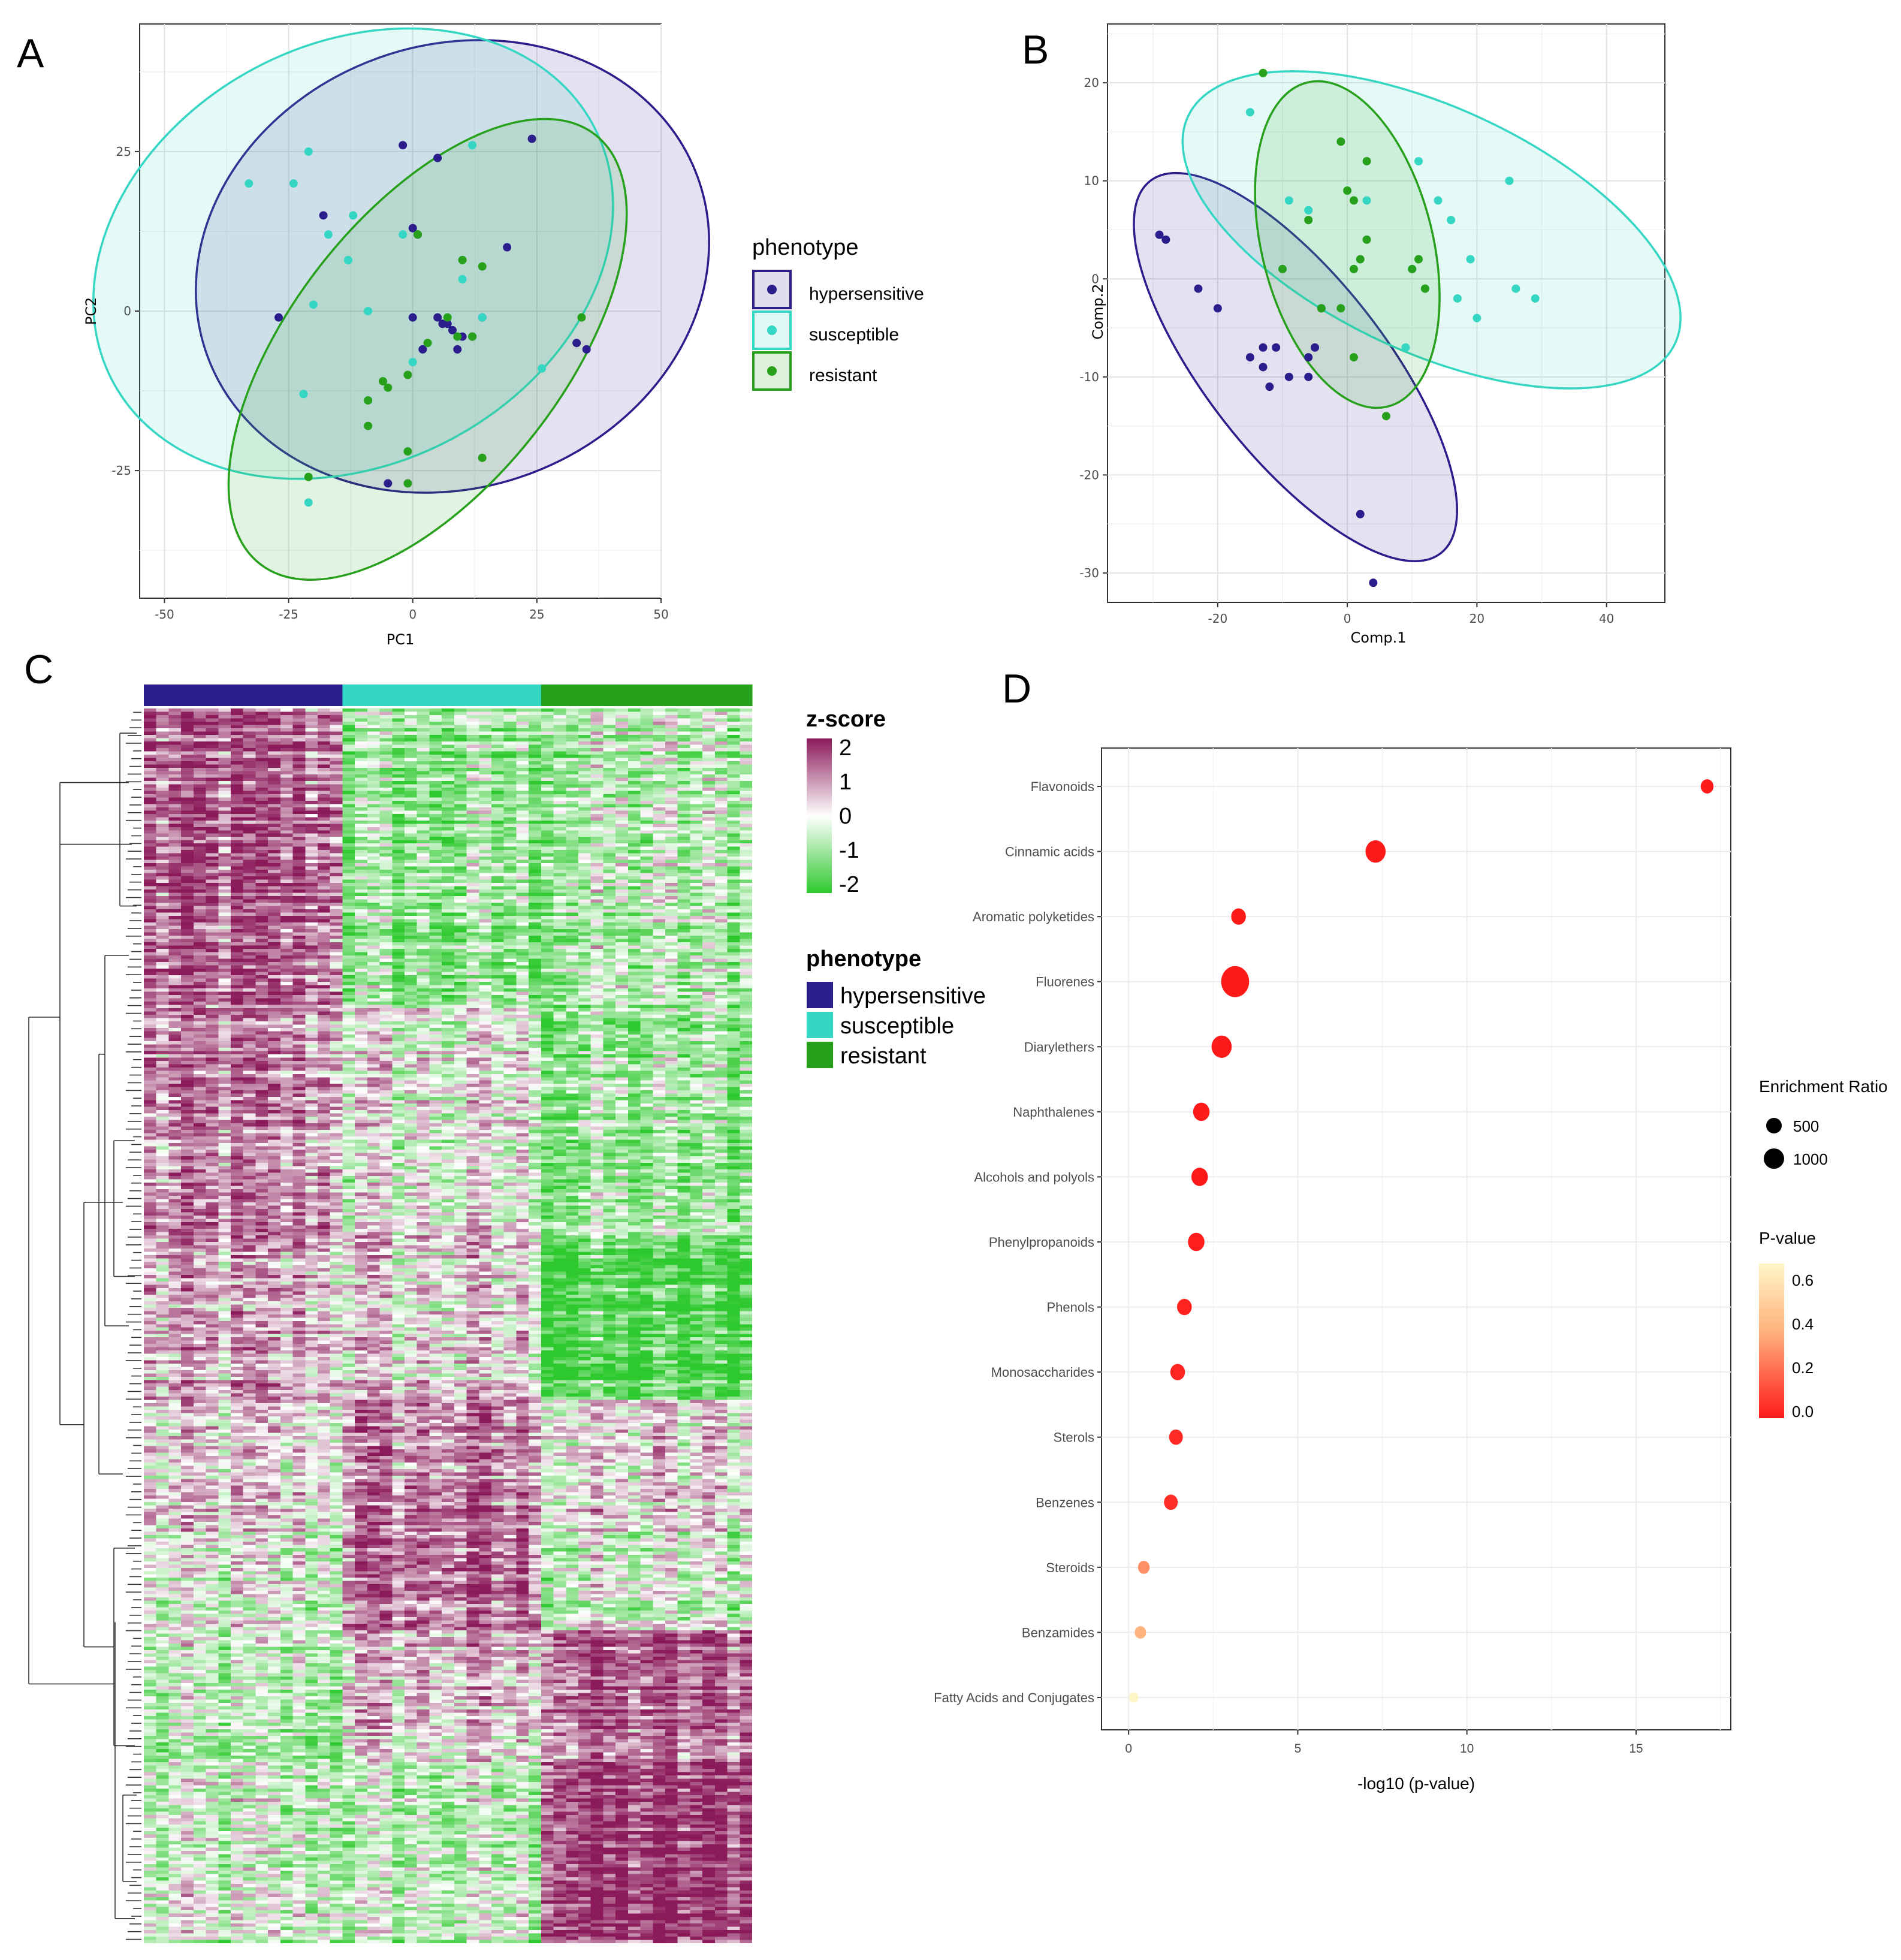 This screenshot has width=1901, height=1960. What do you see at coordinates (846, 802) in the screenshot?
I see `heatmap-zscore-legend: z-score 2 1 0 -1 -2` at bounding box center [846, 802].